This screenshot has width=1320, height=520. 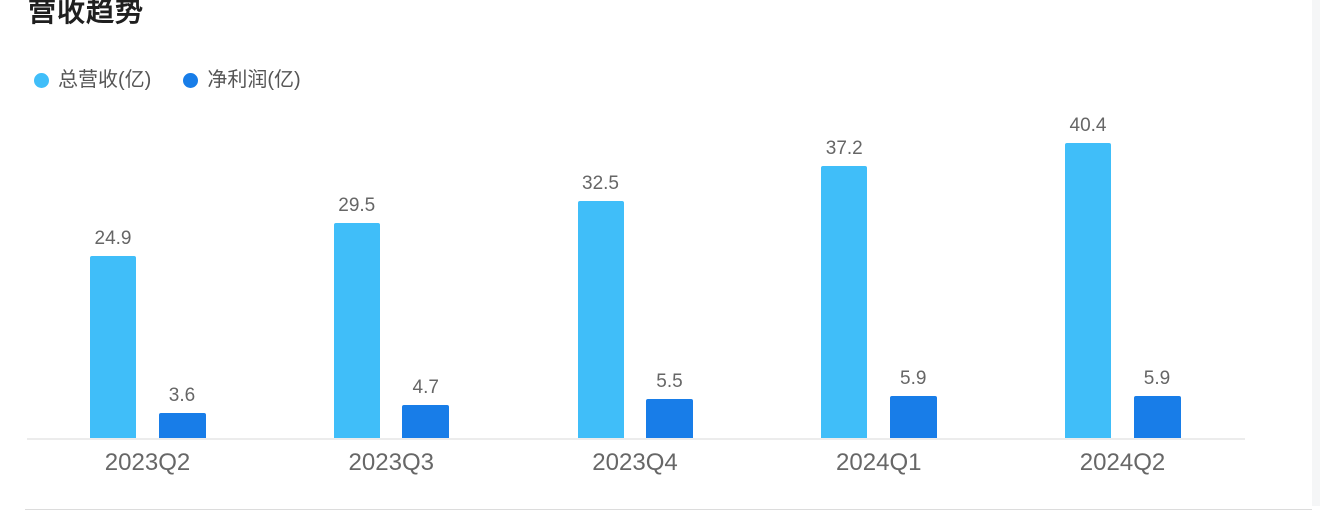 What do you see at coordinates (668, 509) in the screenshot?
I see `bottom-divider` at bounding box center [668, 509].